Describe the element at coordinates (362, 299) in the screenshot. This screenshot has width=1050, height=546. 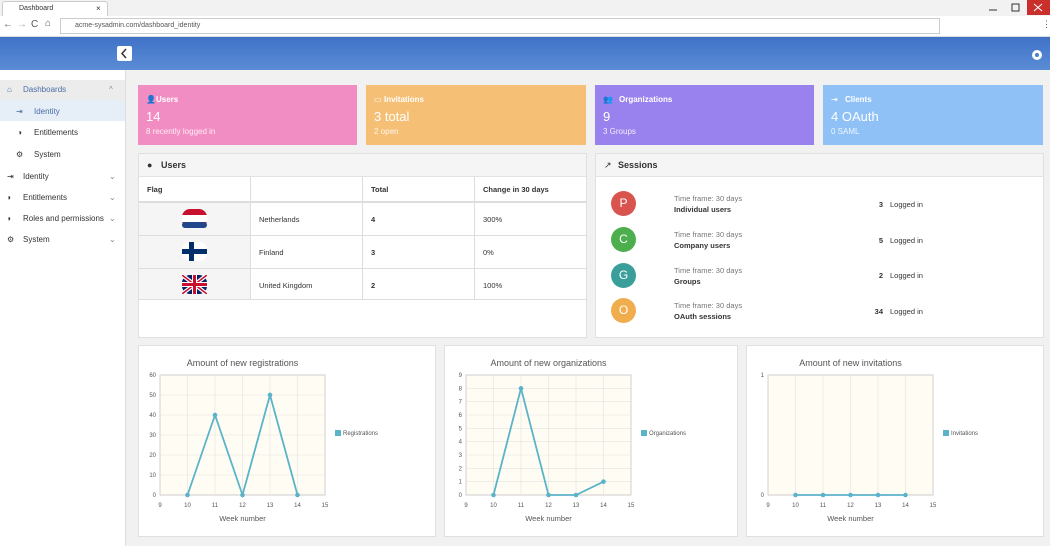
I see `row-divider` at that location.